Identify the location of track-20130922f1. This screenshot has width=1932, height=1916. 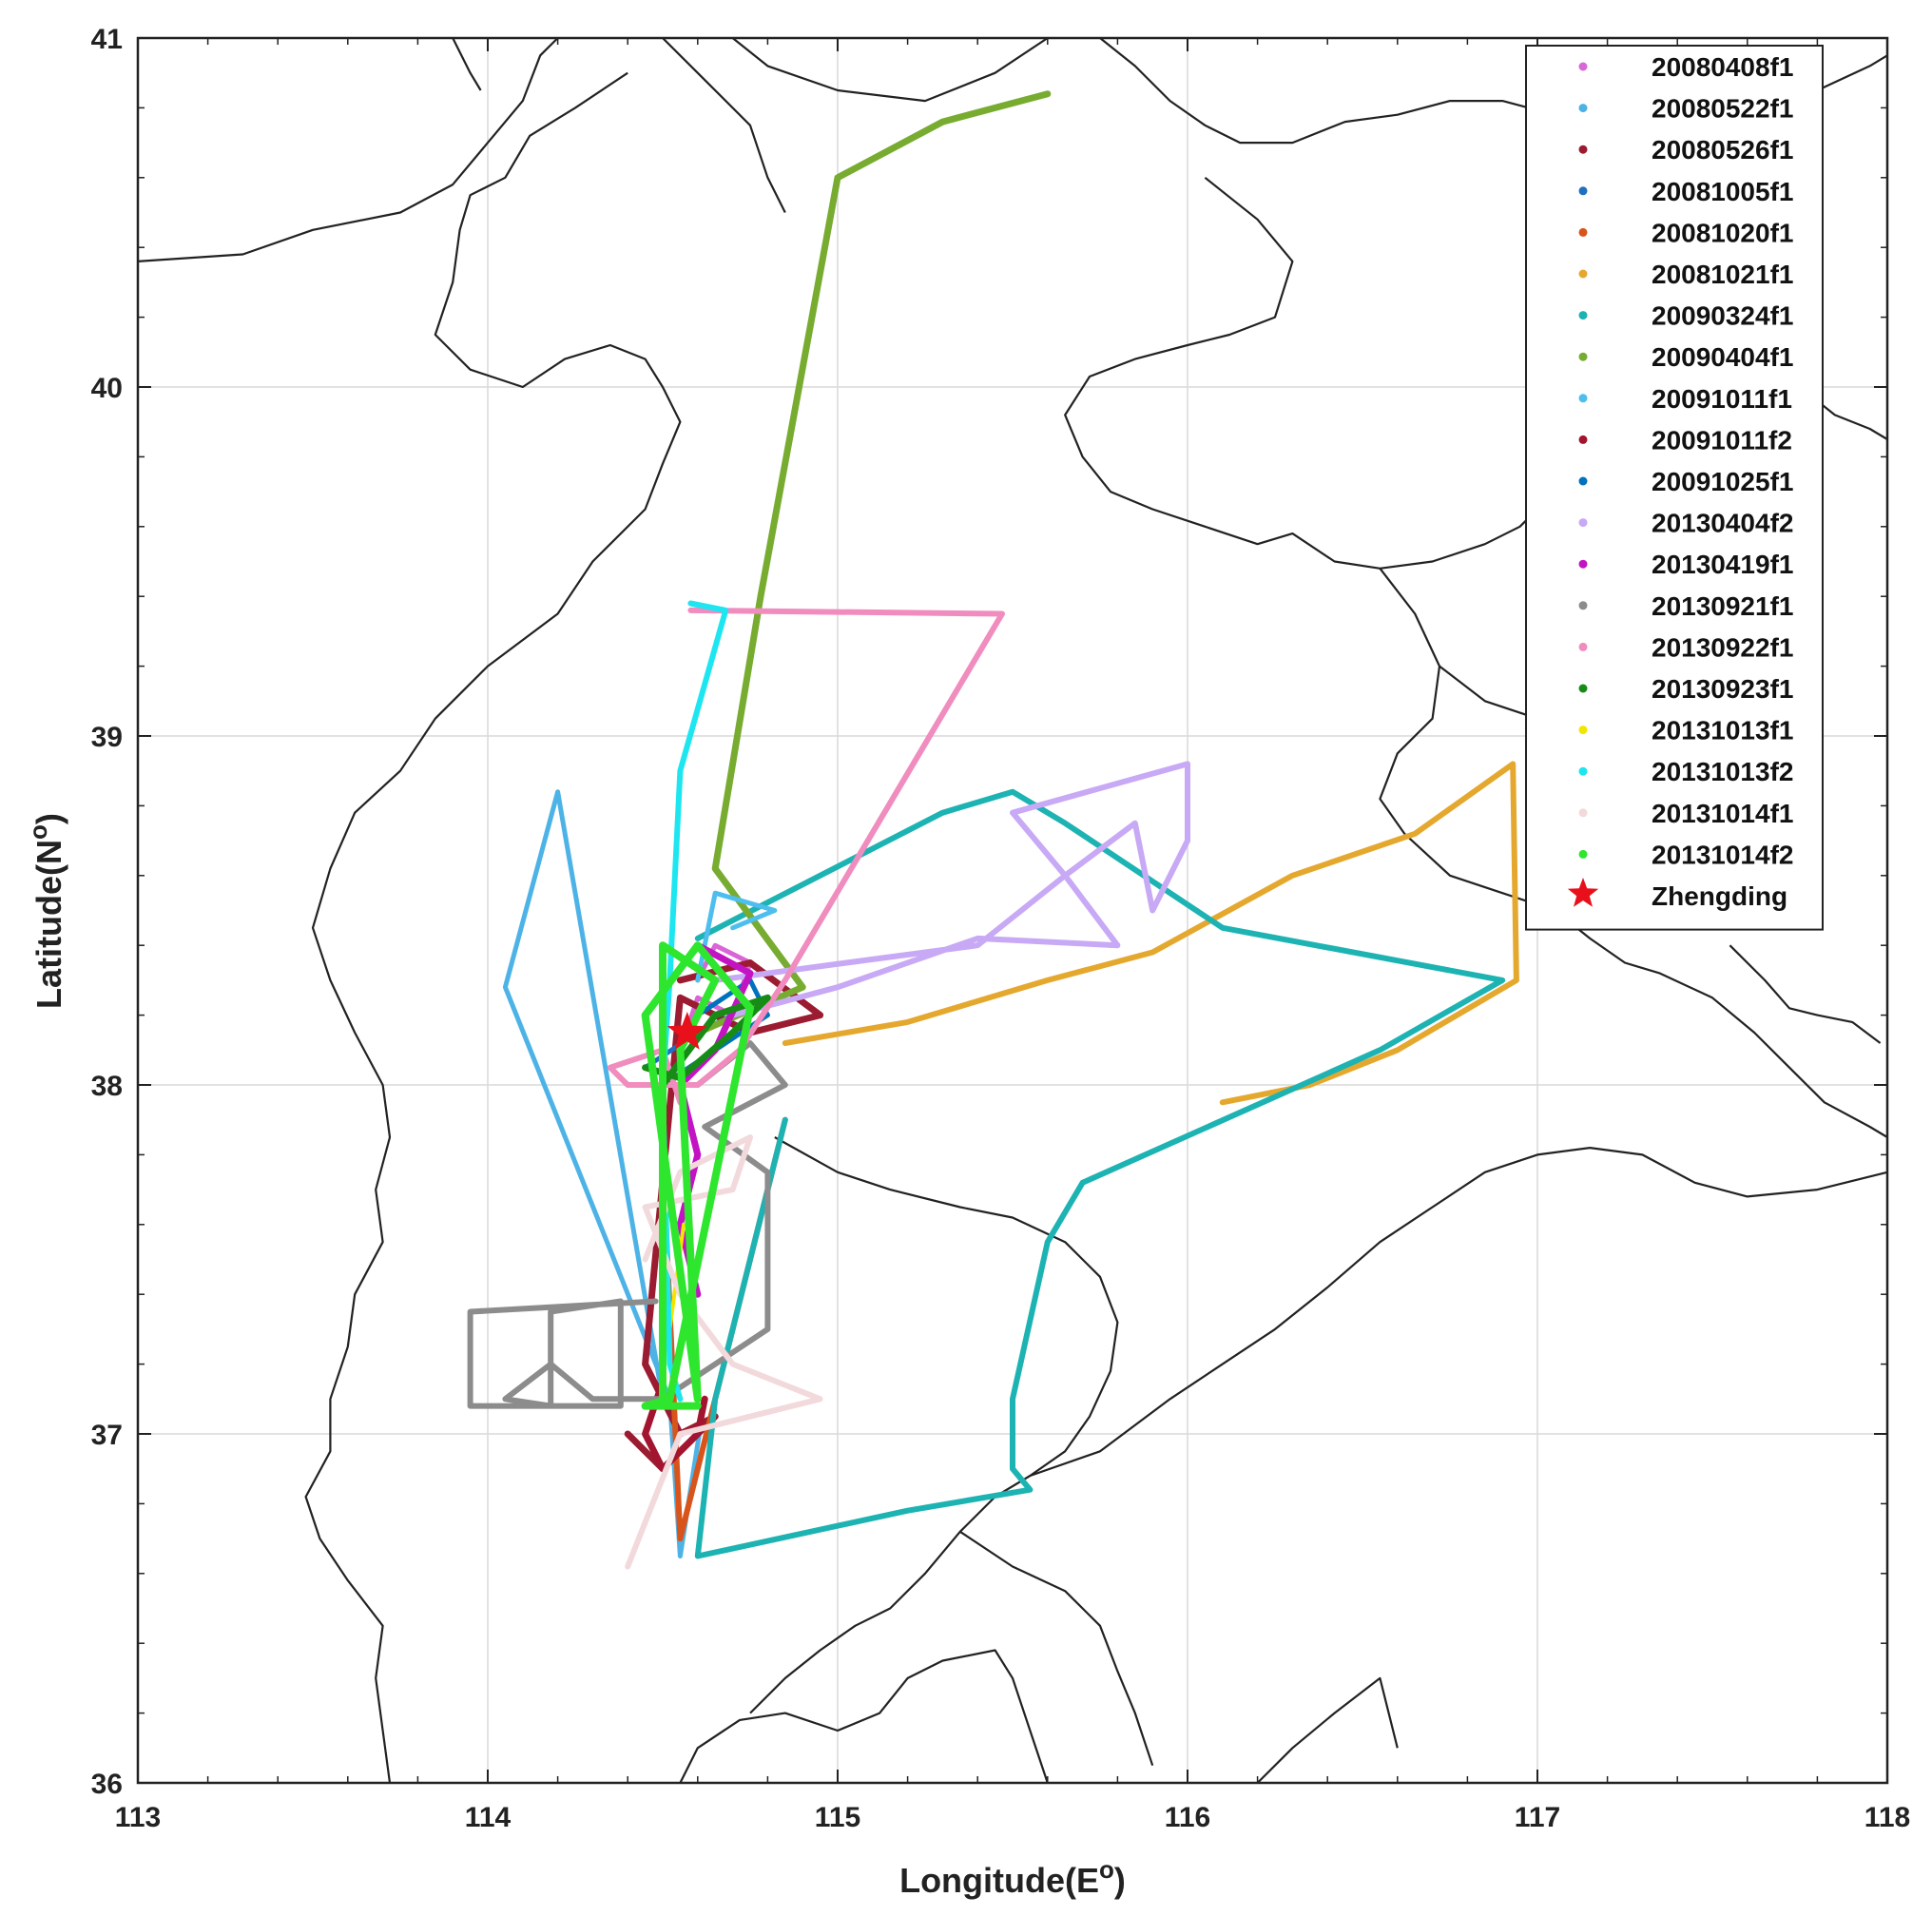
(806, 856).